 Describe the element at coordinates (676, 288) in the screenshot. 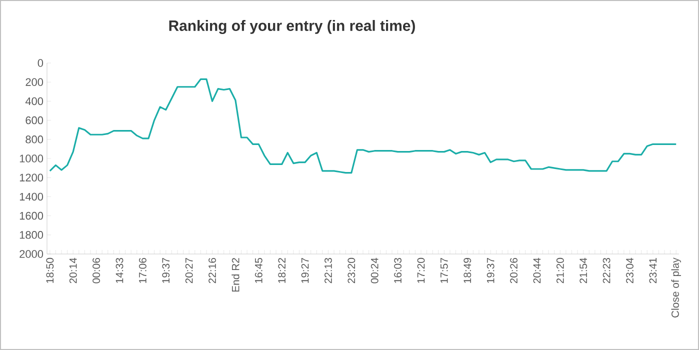

I see `x-tick-label: Close of play` at that location.